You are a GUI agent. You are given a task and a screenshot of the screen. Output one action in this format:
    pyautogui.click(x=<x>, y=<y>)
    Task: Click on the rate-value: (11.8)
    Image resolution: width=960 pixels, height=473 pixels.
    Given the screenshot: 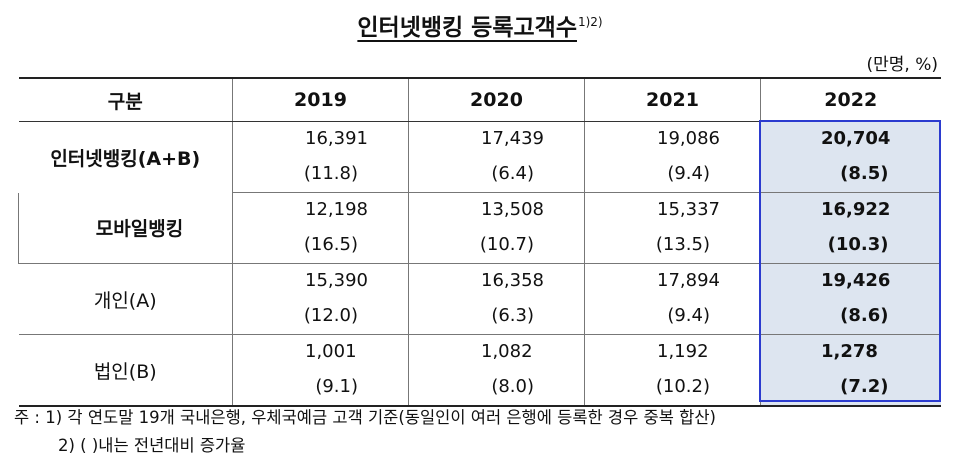 What is the action you would take?
    pyautogui.click(x=330, y=173)
    